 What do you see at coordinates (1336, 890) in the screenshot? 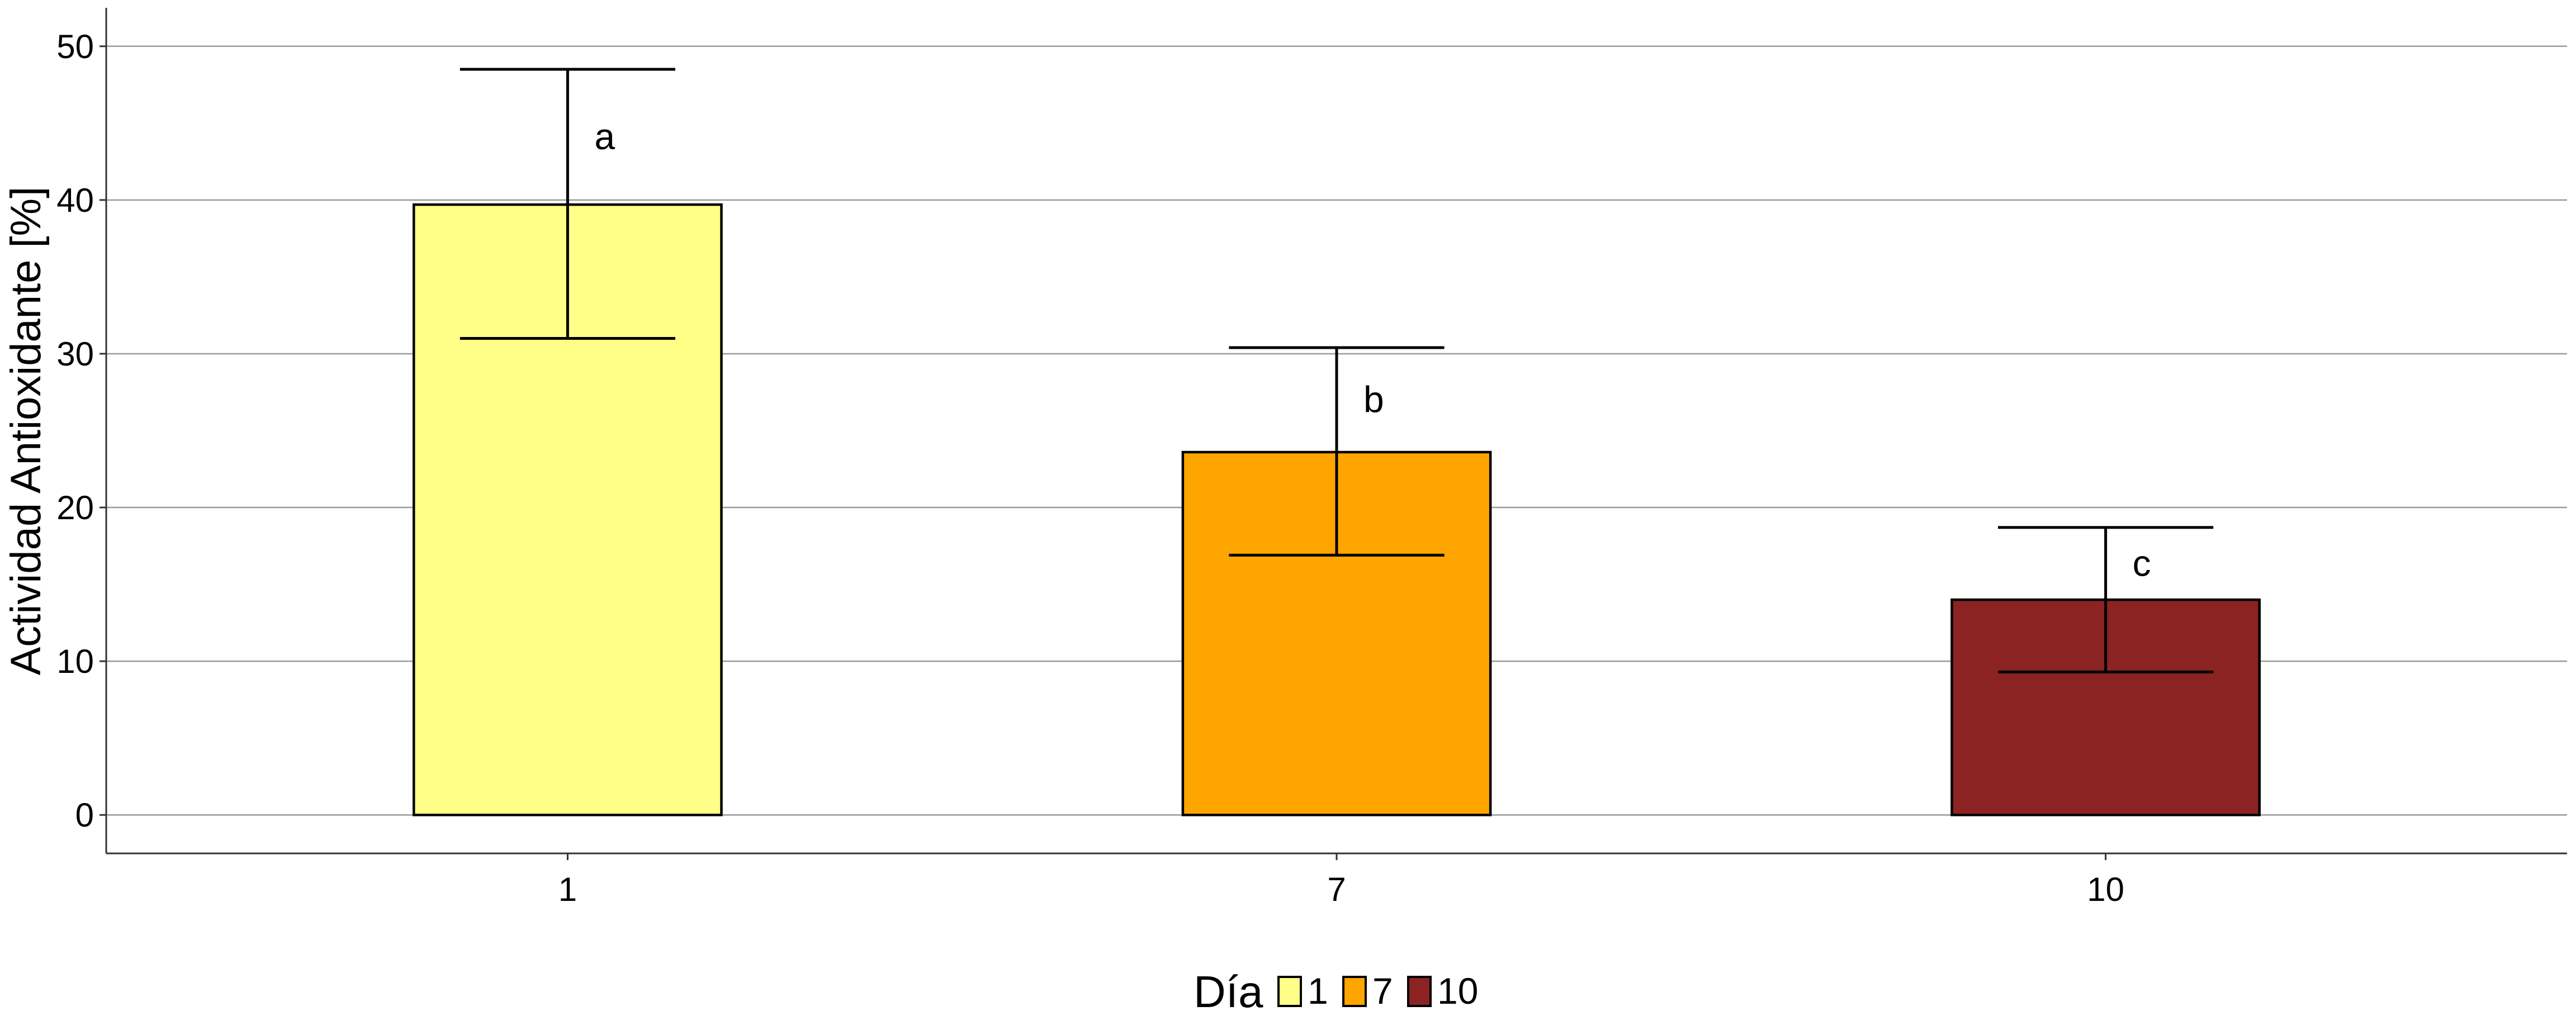
I see `x-tick-label: 7` at bounding box center [1336, 890].